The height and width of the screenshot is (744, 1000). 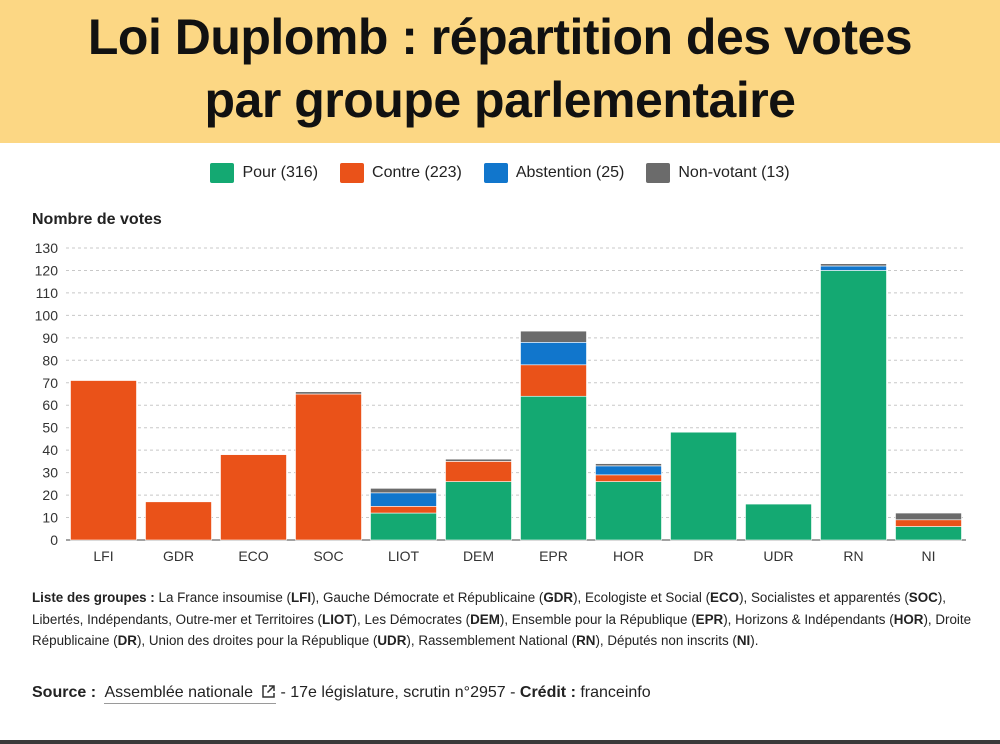 I want to click on x-tick-label: NI, so click(x=929, y=556).